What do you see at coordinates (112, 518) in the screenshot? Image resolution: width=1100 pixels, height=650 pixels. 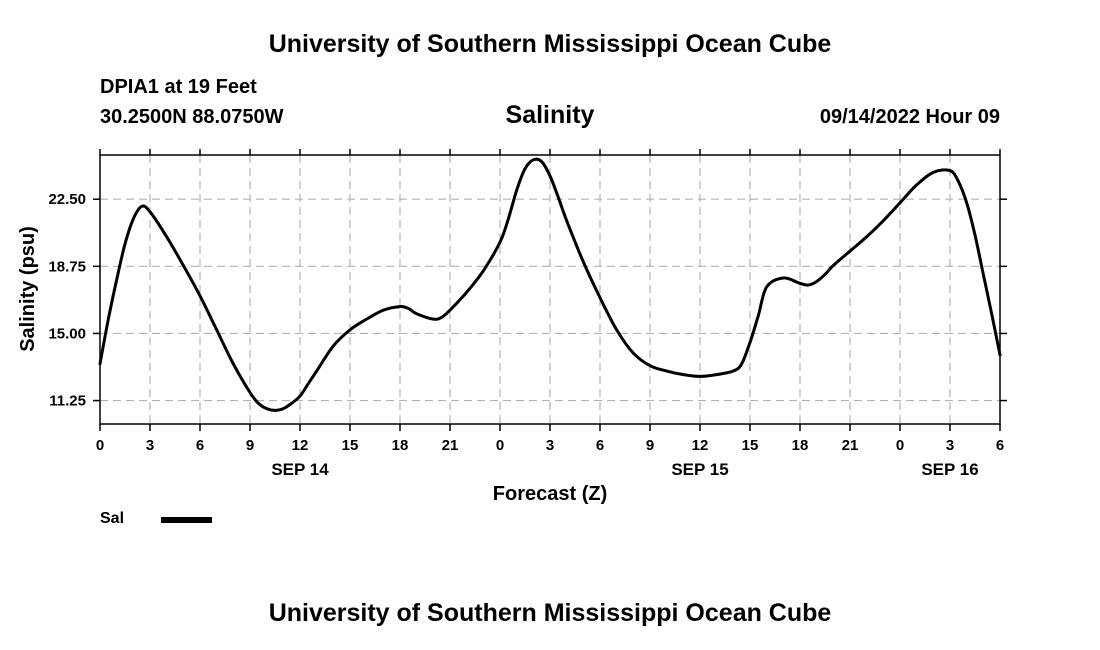 I see `legend-label: Sal` at bounding box center [112, 518].